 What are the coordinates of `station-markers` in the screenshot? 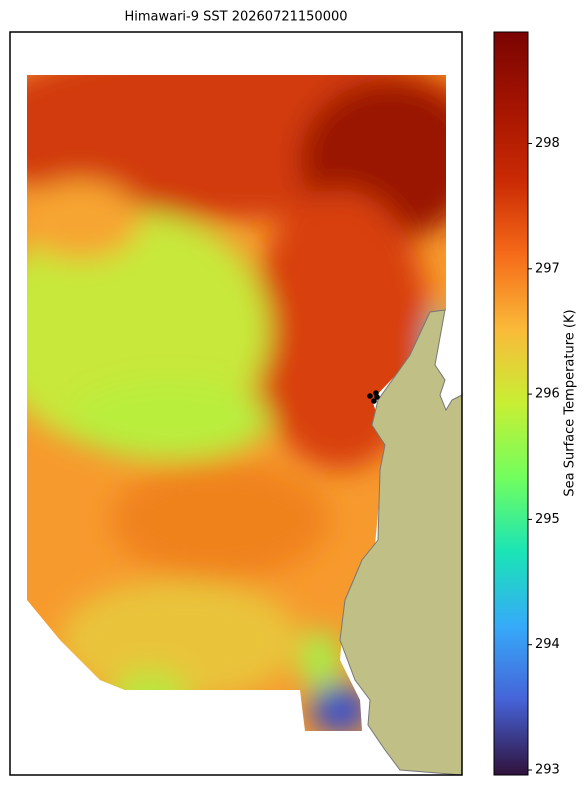 It's located at (373, 397).